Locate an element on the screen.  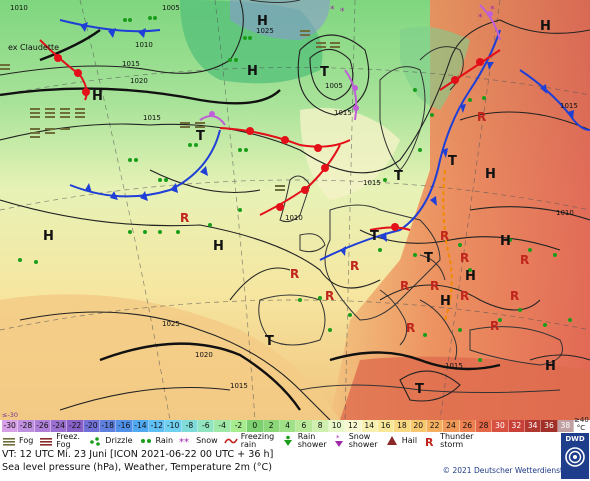
scale-cell: -30 is located at coordinates (10, 426).